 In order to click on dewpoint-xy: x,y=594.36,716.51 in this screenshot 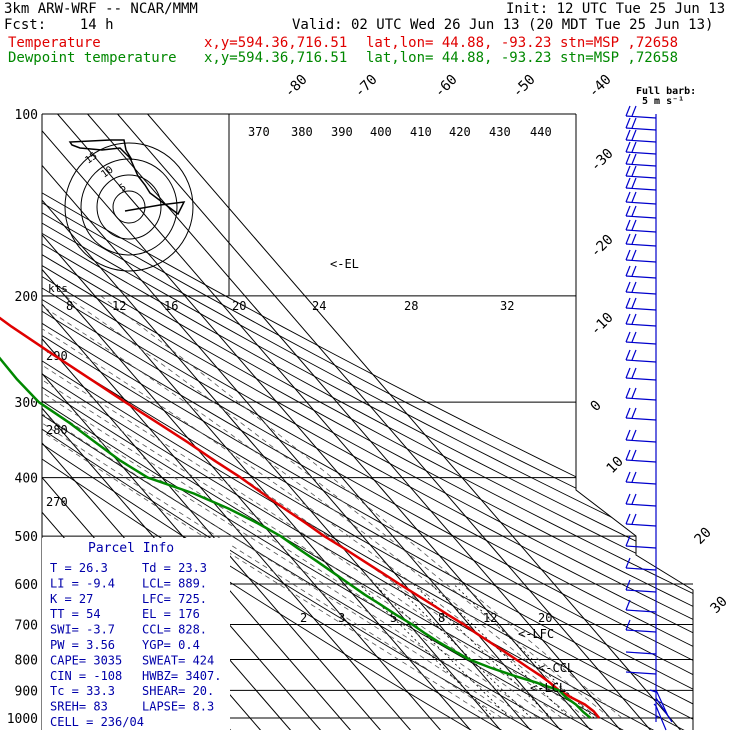, I will do `click(276, 58)`.